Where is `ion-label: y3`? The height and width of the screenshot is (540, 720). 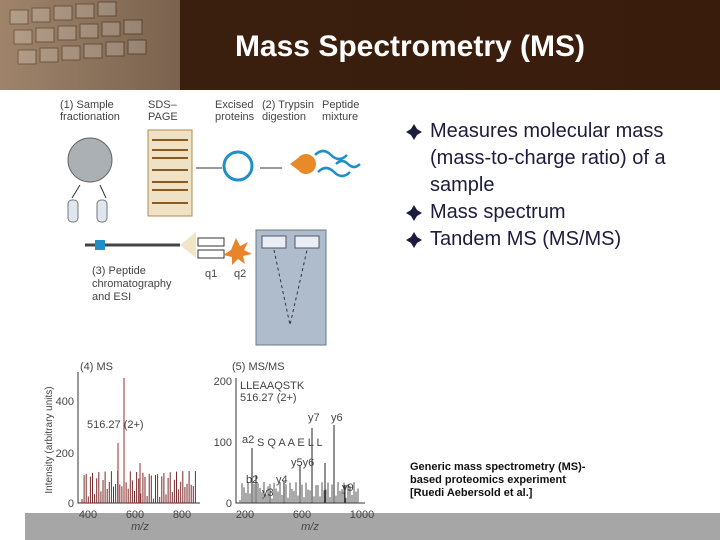
ion-label: y3 is located at coordinates (268, 493).